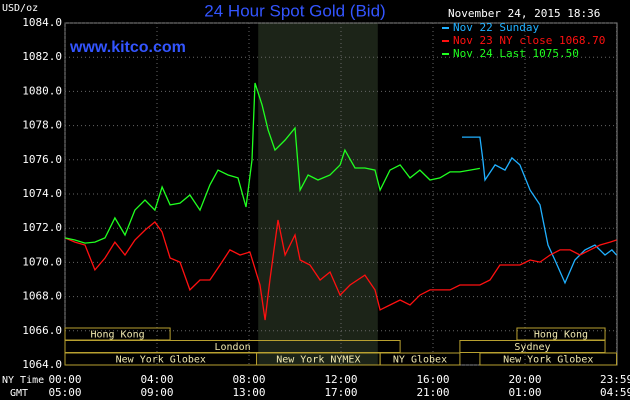 The image size is (630, 400). I want to click on x-tick-label: 23:59, so click(615, 379).